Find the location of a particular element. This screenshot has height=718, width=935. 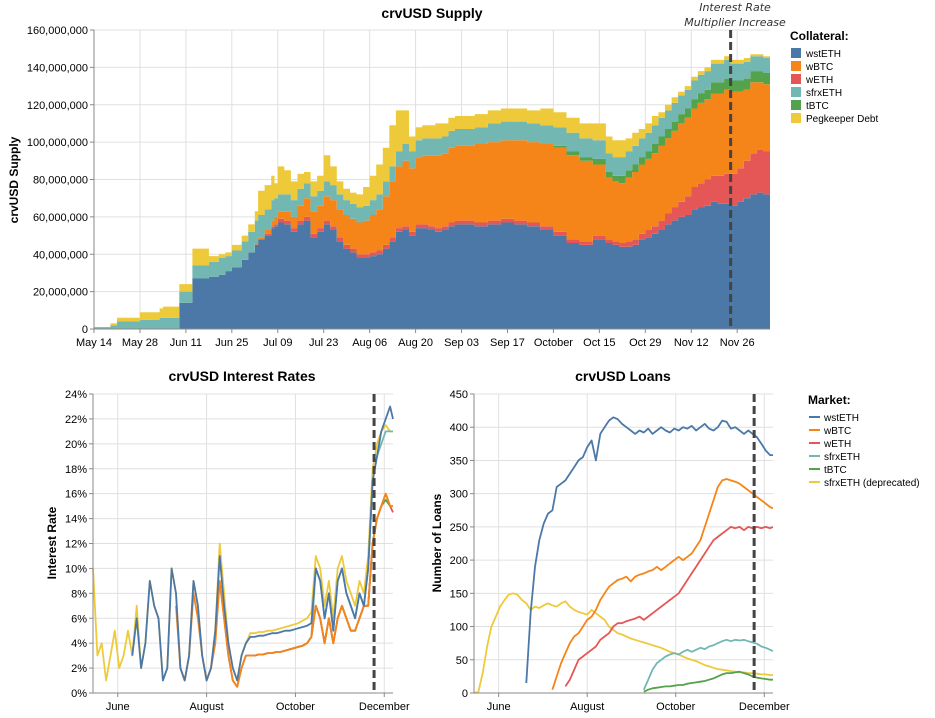

rates-ytick-label: 14% is located at coordinates (76, 520).